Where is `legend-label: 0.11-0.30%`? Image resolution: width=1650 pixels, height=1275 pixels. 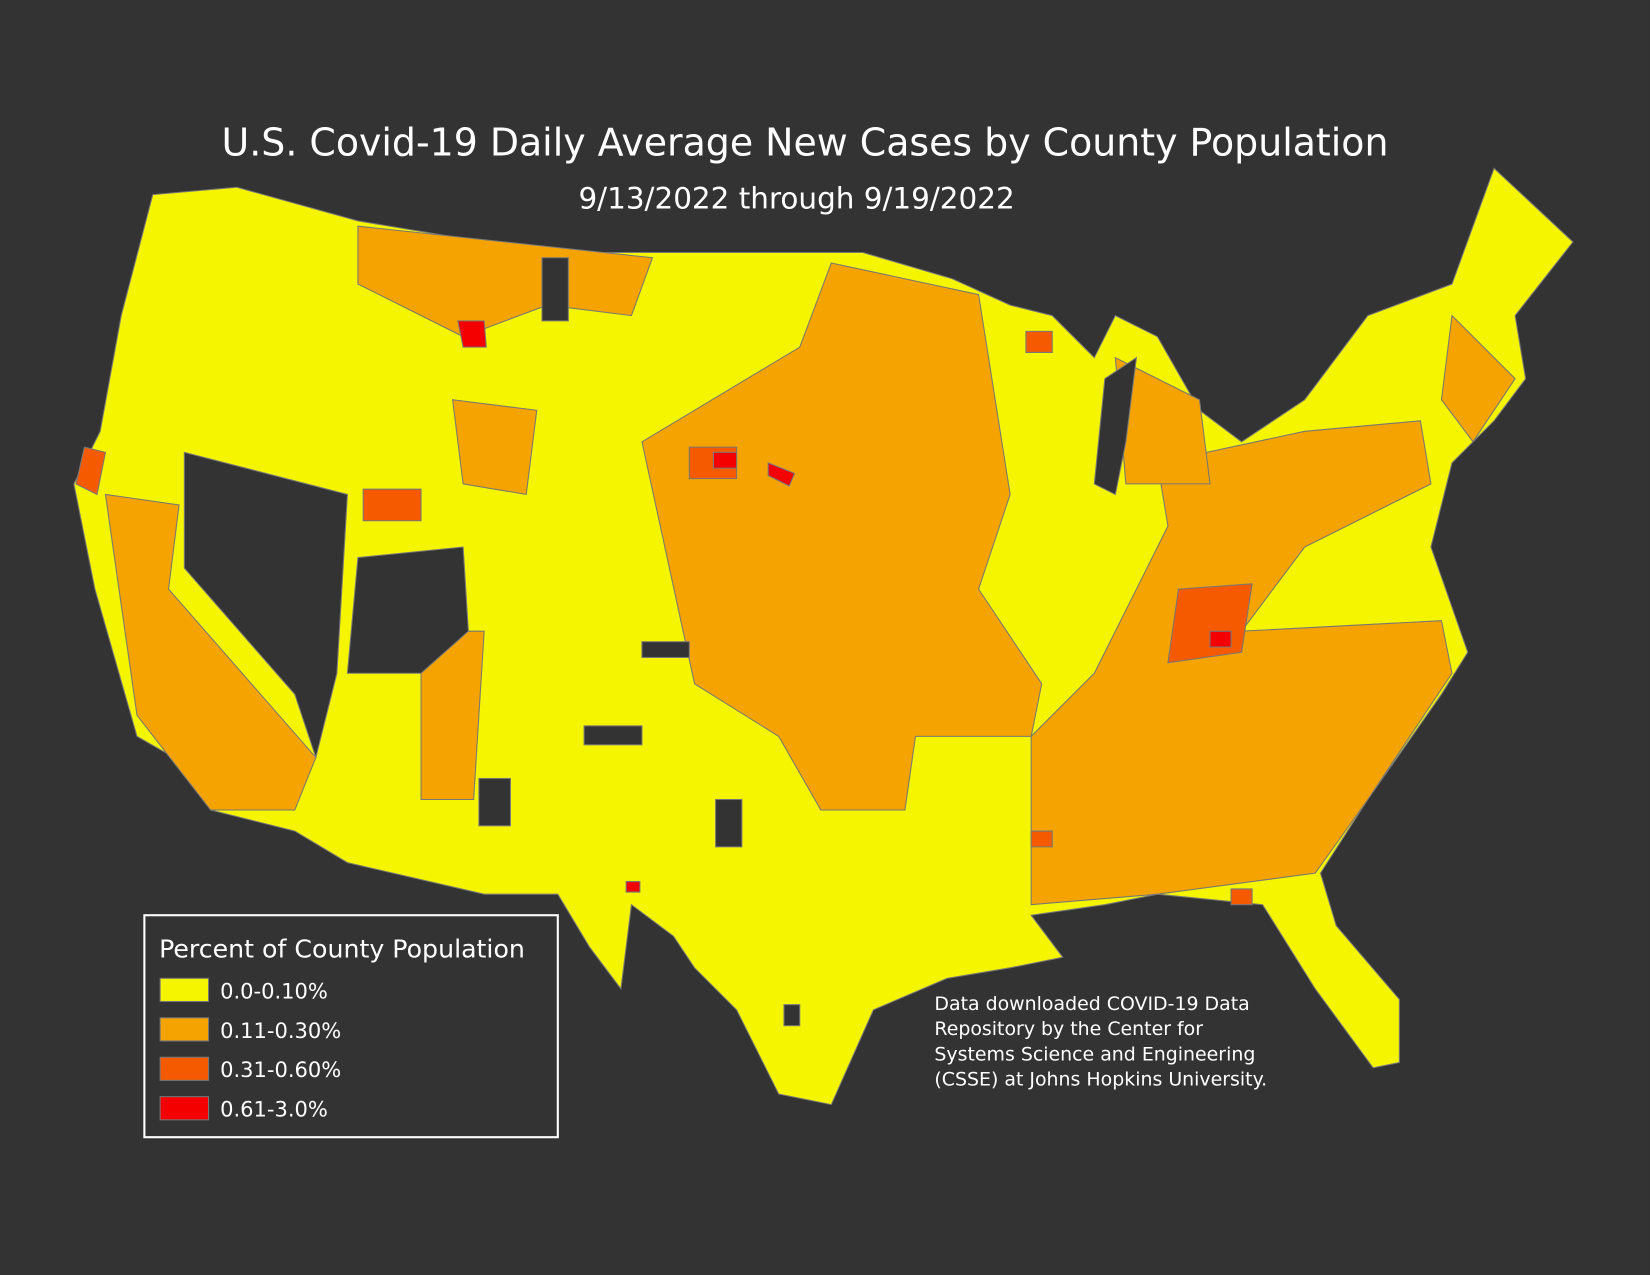 legend-label: 0.11-0.30% is located at coordinates (280, 1030).